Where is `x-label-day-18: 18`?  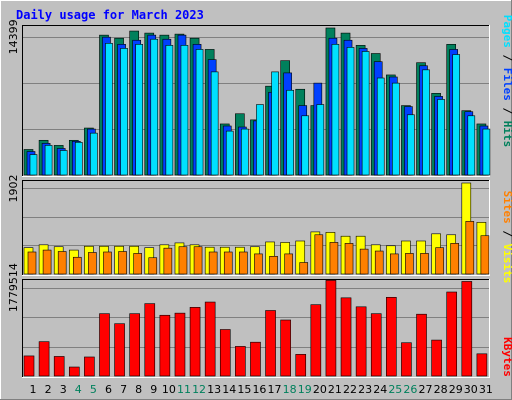 x-label-day-18: 18 is located at coordinates (290, 389).